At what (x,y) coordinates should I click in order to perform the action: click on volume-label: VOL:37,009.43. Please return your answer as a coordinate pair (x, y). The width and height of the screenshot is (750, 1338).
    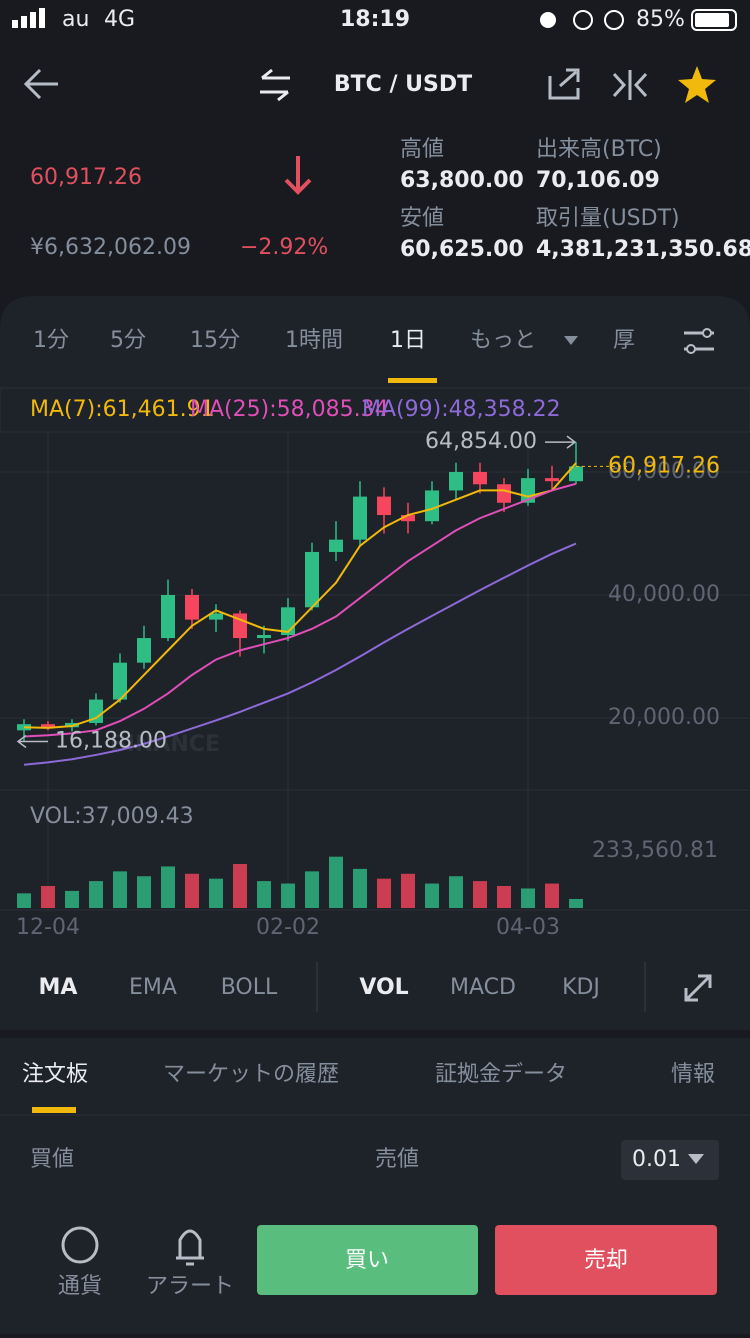
    Looking at the image, I should click on (112, 816).